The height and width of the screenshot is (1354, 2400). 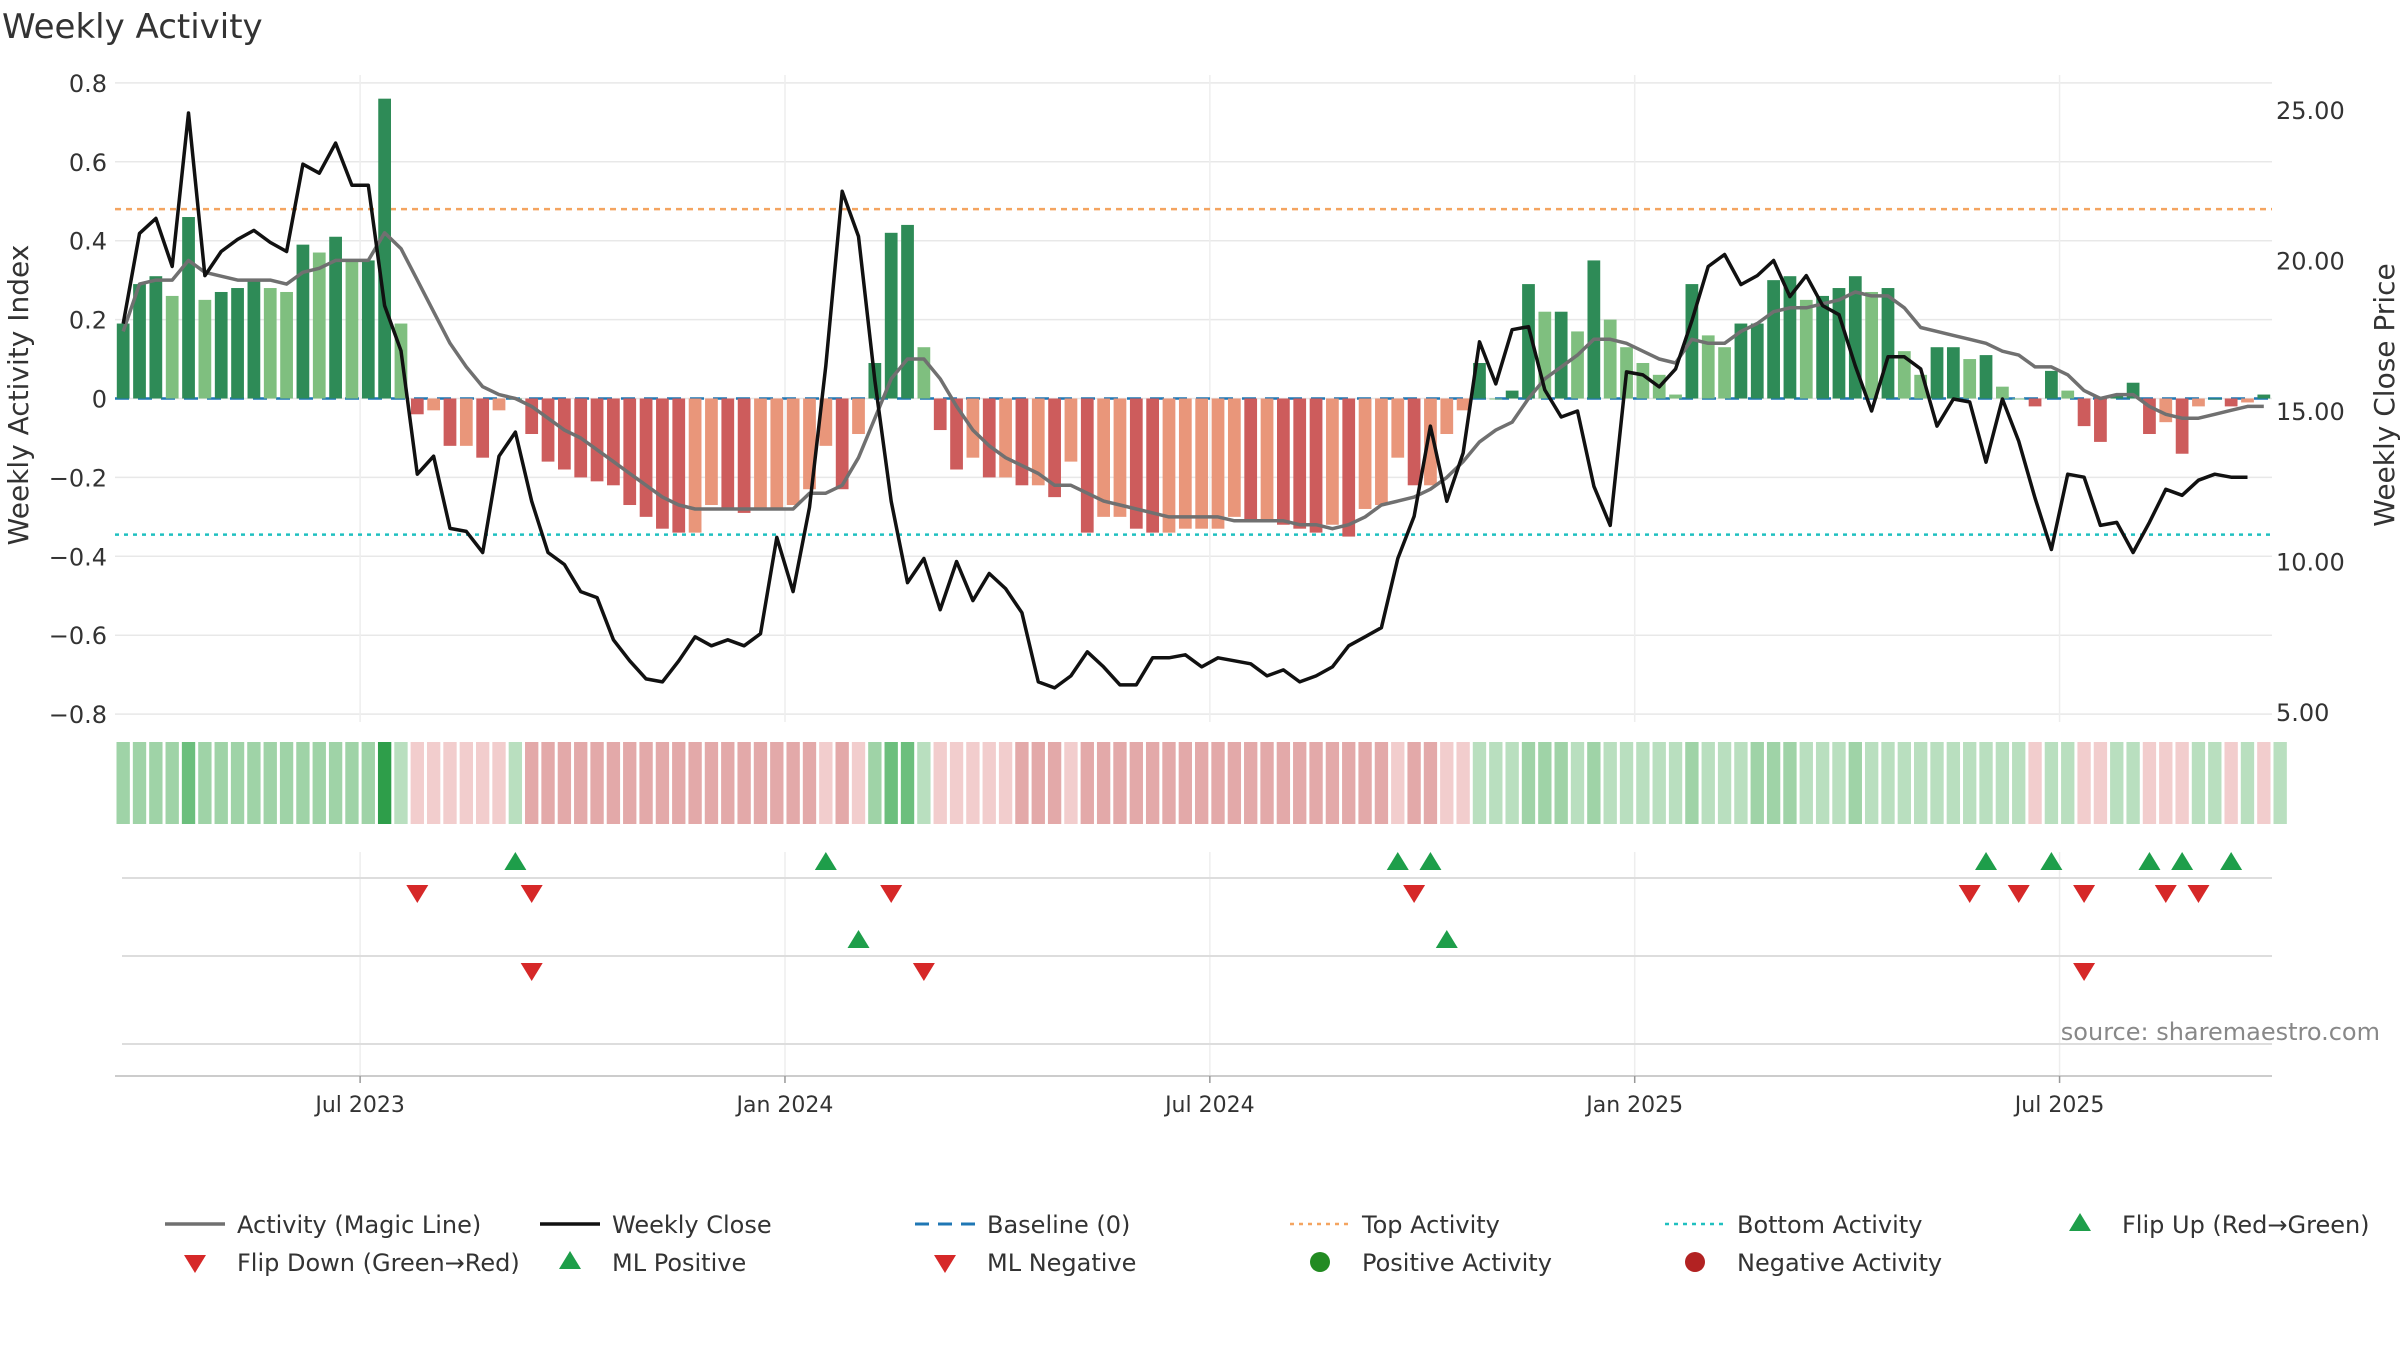 What do you see at coordinates (1839, 1263) in the screenshot?
I see `legend-label: Negative Activity` at bounding box center [1839, 1263].